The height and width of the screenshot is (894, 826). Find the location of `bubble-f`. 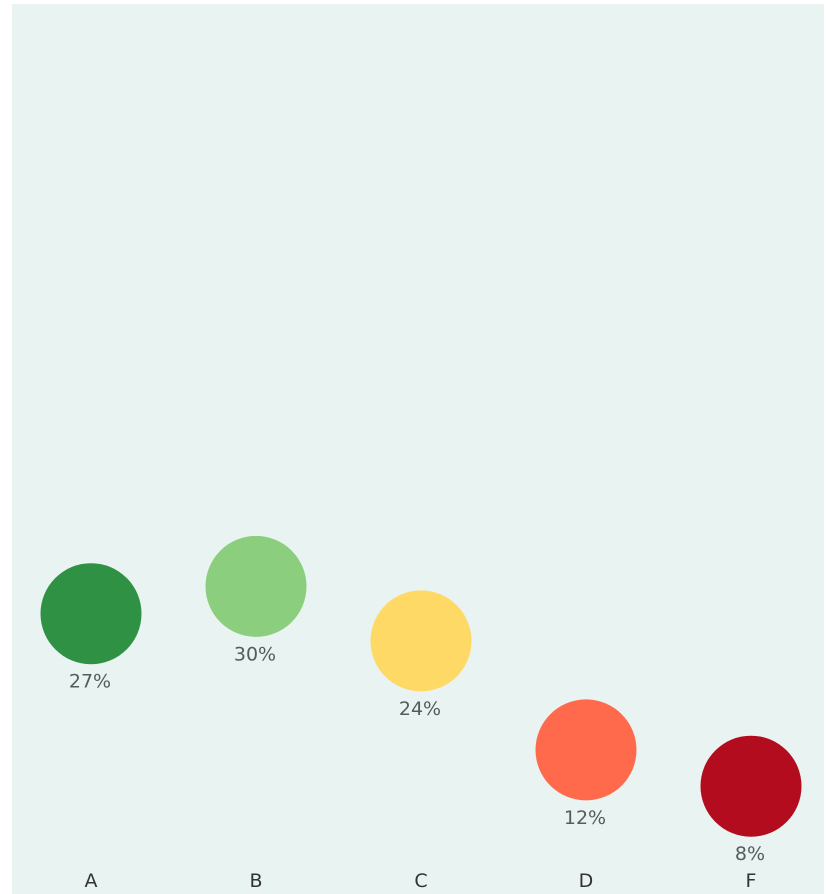

bubble-f is located at coordinates (751, 786).